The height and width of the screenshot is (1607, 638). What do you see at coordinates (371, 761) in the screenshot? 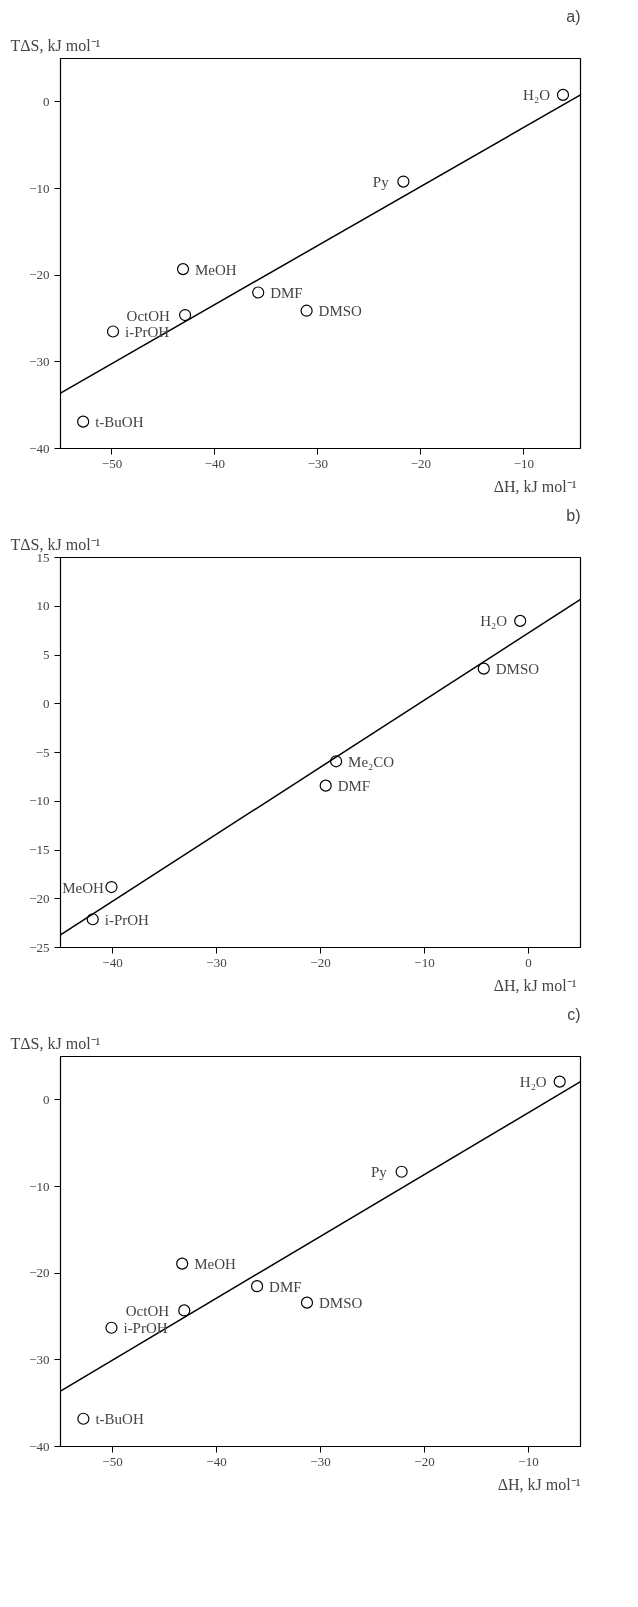
I see `annotation: Me₂CO` at bounding box center [371, 761].